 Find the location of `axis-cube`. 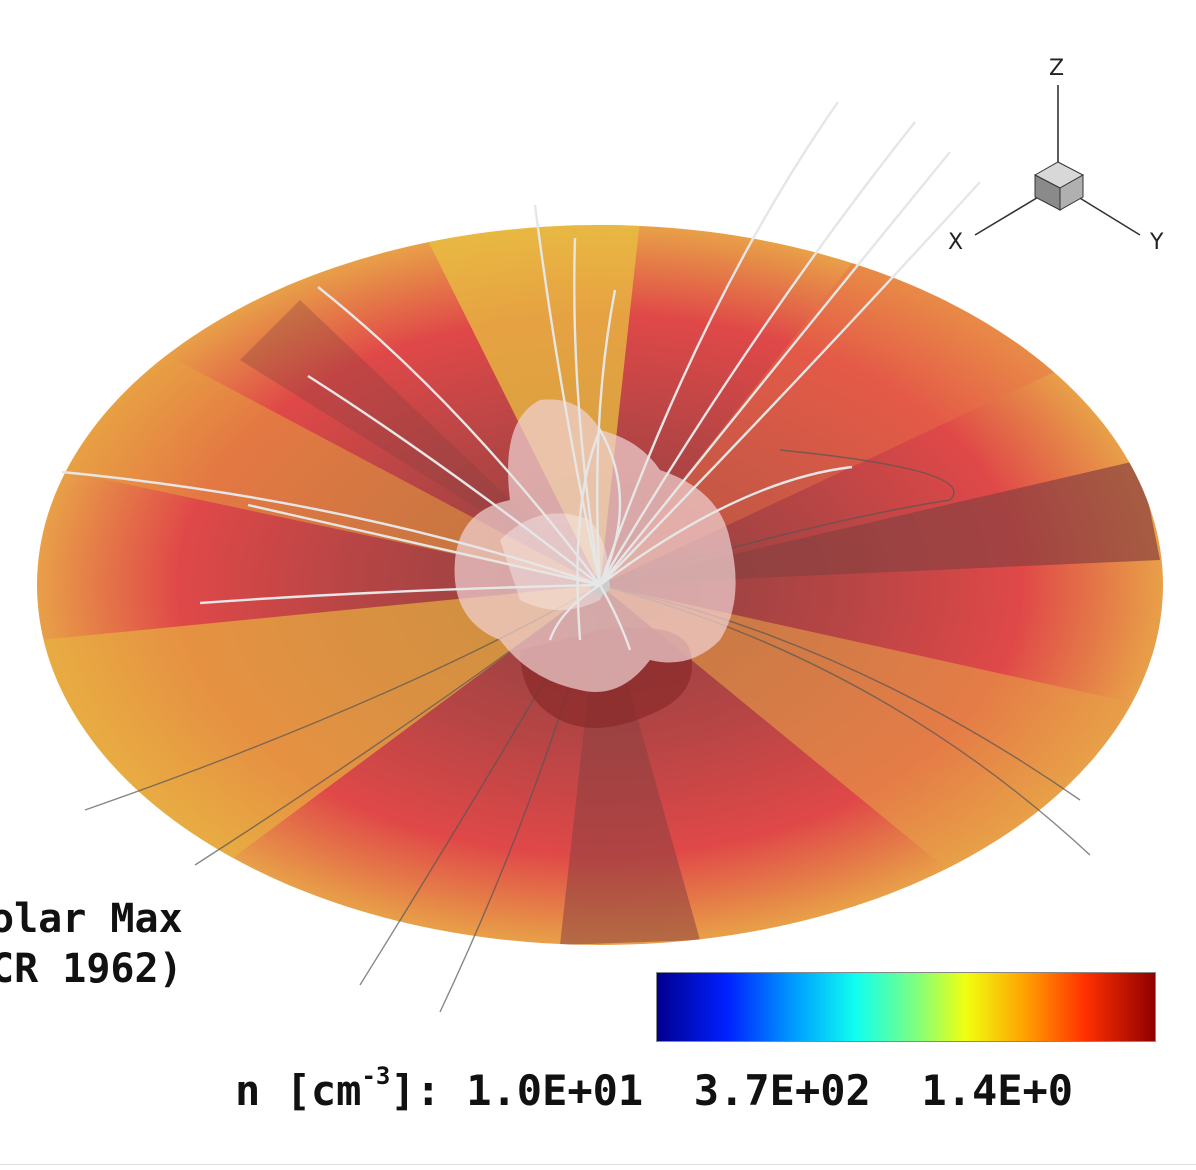

axis-cube is located at coordinates (1059, 186).